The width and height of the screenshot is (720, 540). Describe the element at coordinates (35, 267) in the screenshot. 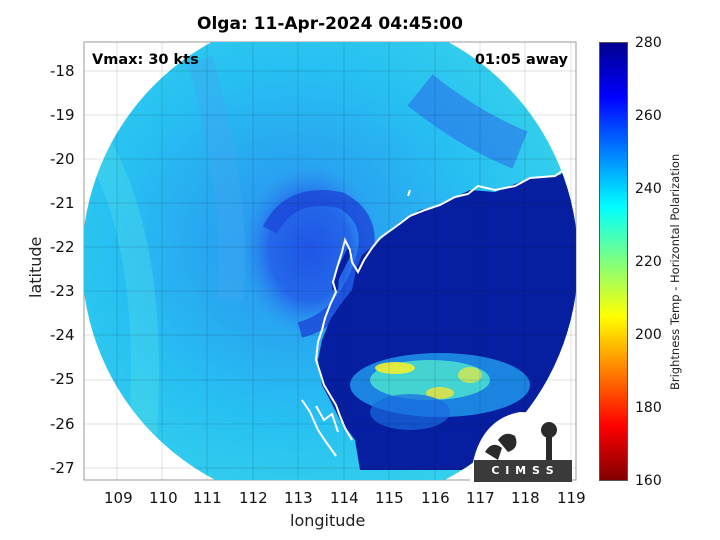

I see `y-axis-label: latitude` at that location.